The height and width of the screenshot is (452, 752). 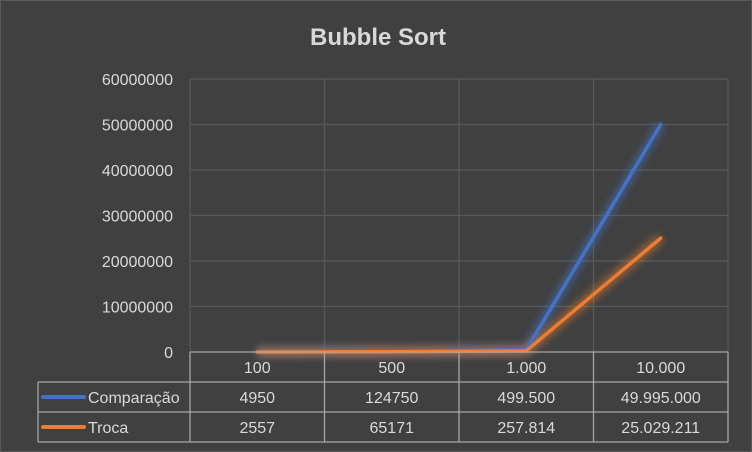 I want to click on table-cell-value: 25.029.211, so click(x=660, y=428).